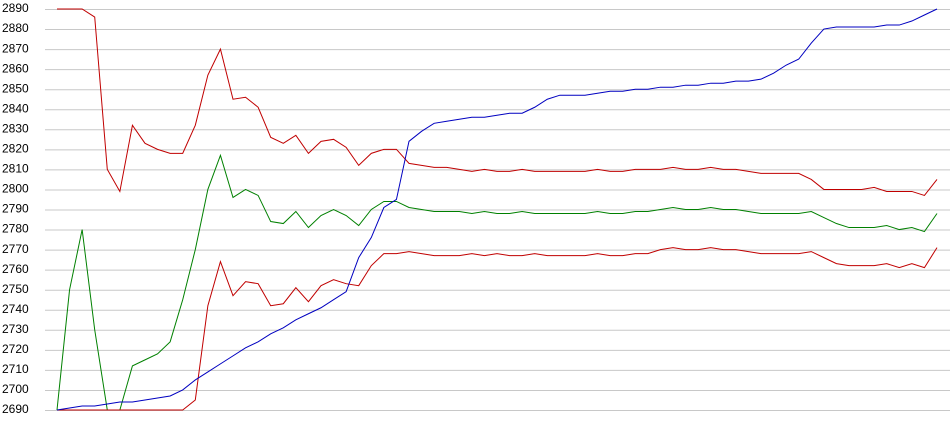 The image size is (950, 435). I want to click on y-tick-label: 2770, so click(15, 249).